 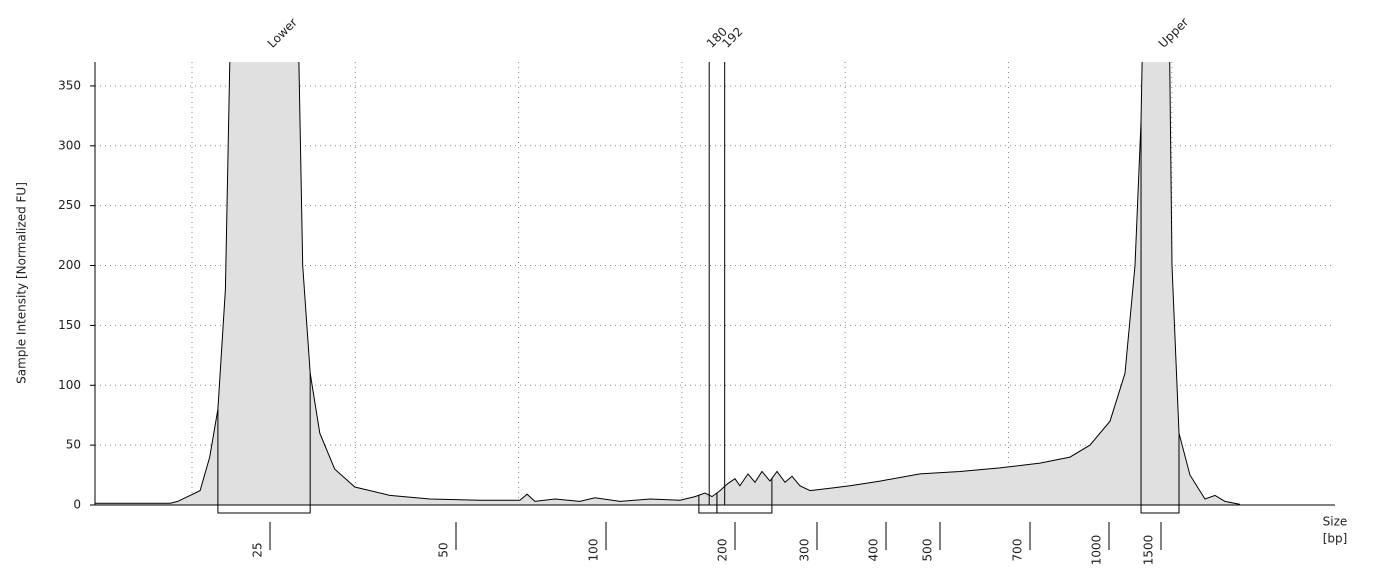 What do you see at coordinates (1335, 522) in the screenshot?
I see `x-axis-label: Size` at bounding box center [1335, 522].